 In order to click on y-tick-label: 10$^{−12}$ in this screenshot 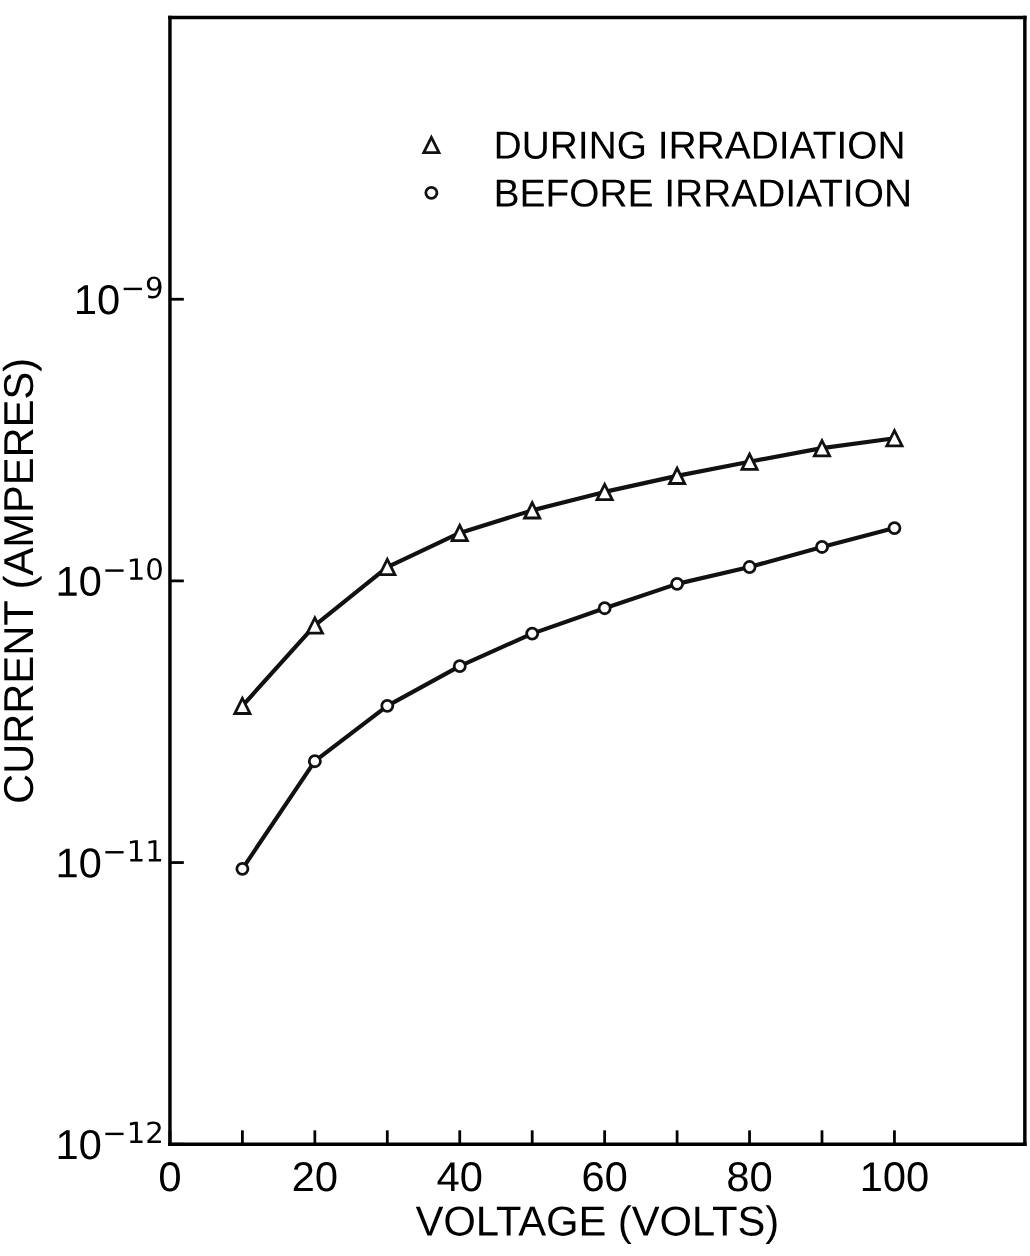, I will do `click(109, 1140)`.